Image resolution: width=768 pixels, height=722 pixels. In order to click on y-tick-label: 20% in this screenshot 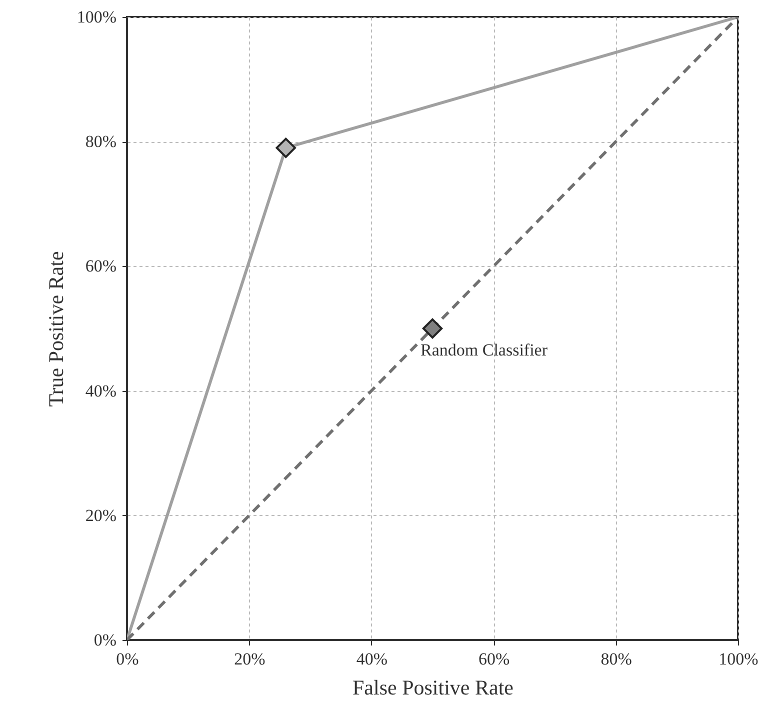, I will do `click(100, 515)`.